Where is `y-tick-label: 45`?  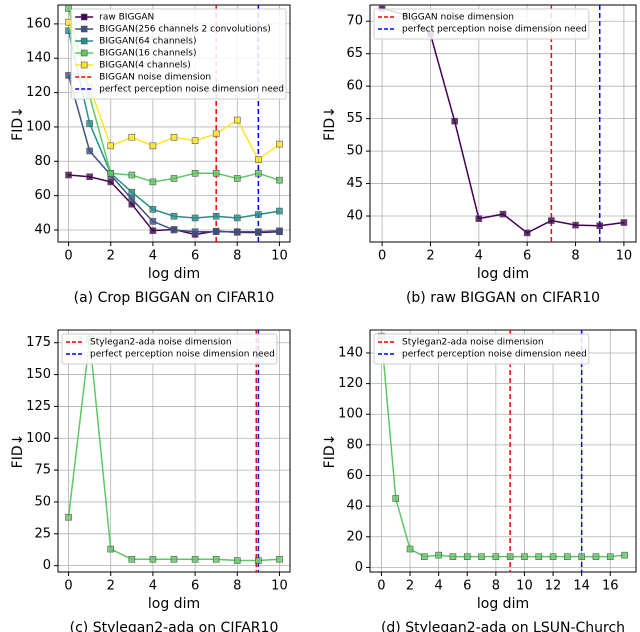 y-tick-label: 45 is located at coordinates (354, 183).